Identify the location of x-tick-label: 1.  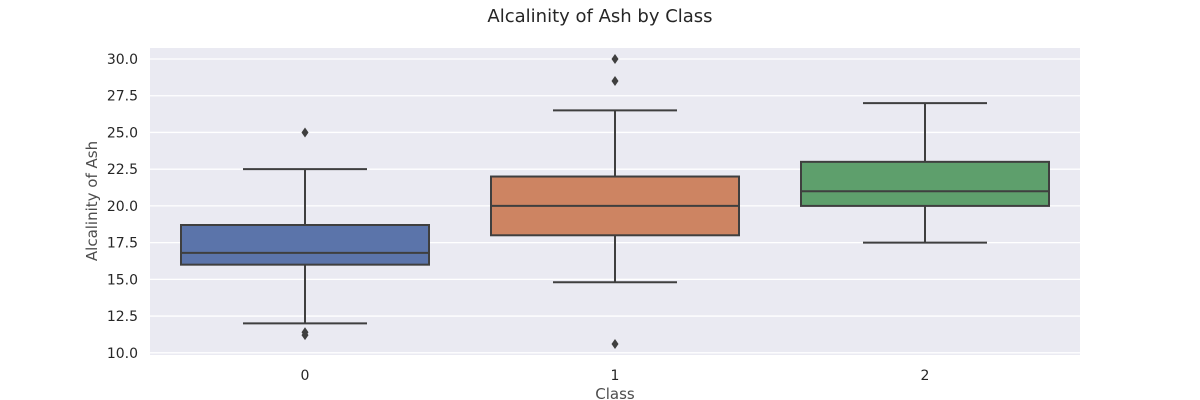
(615, 376).